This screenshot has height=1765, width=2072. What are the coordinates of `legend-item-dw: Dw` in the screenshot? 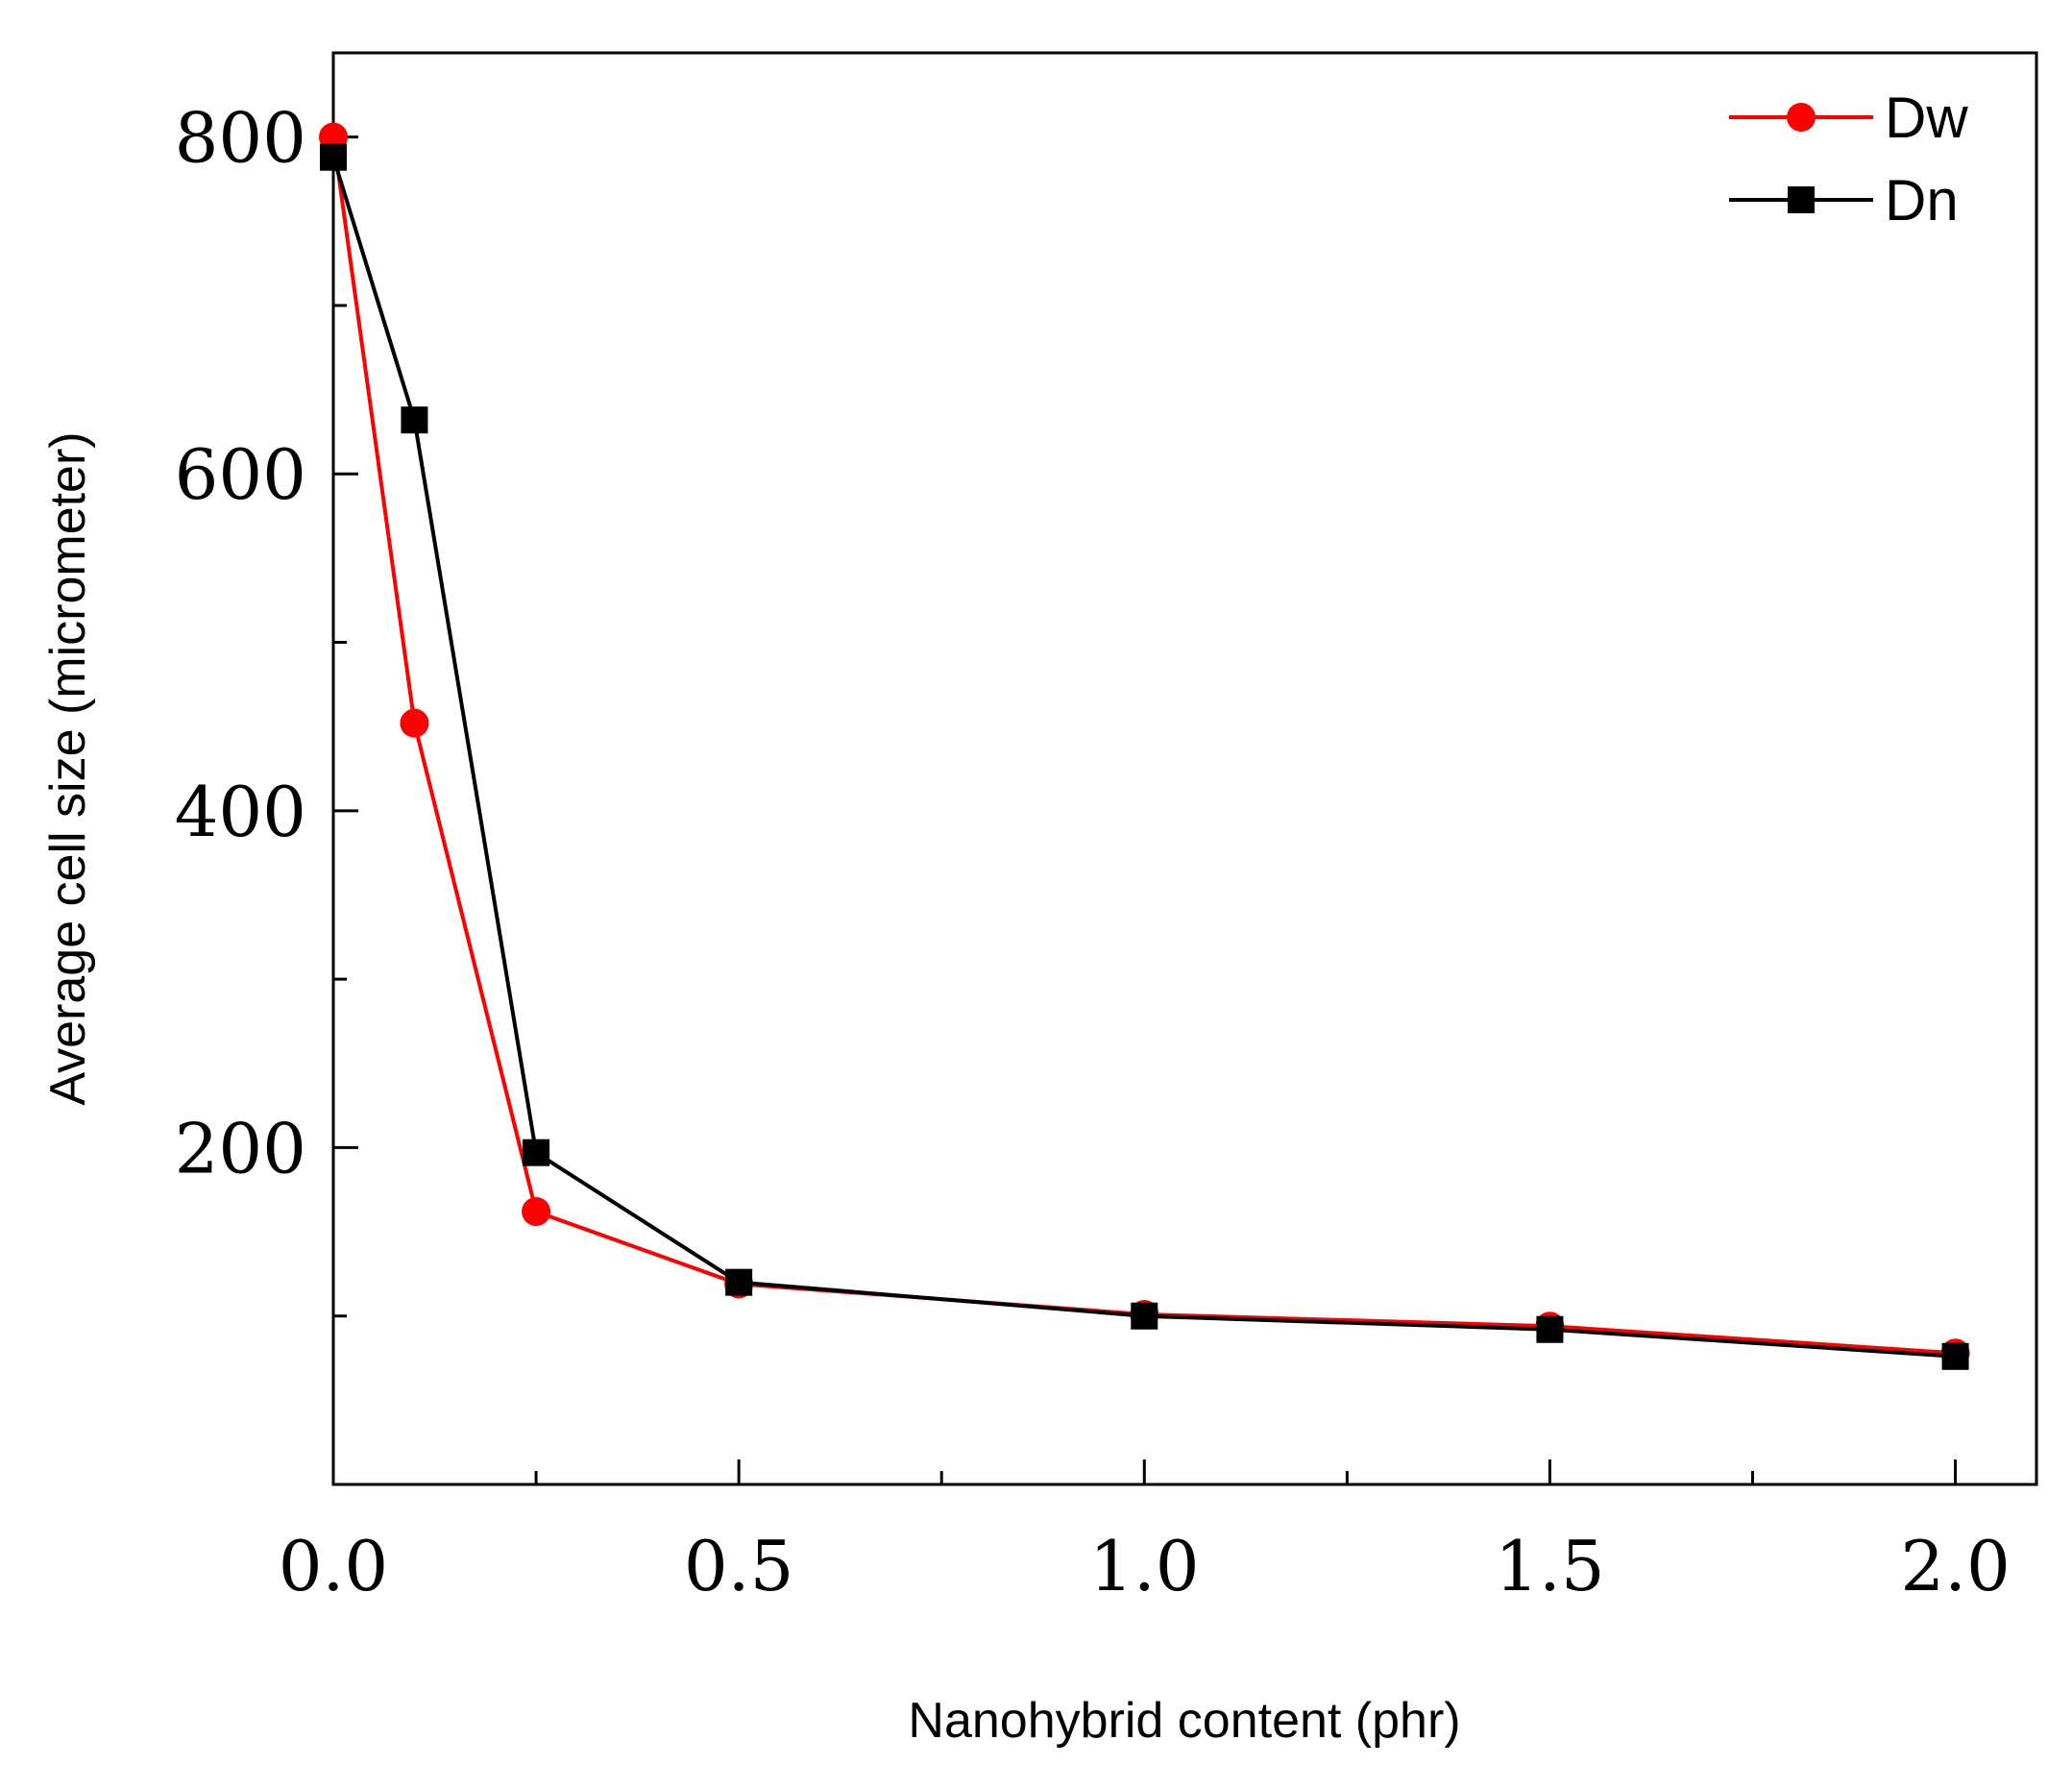 It's located at (1848, 118).